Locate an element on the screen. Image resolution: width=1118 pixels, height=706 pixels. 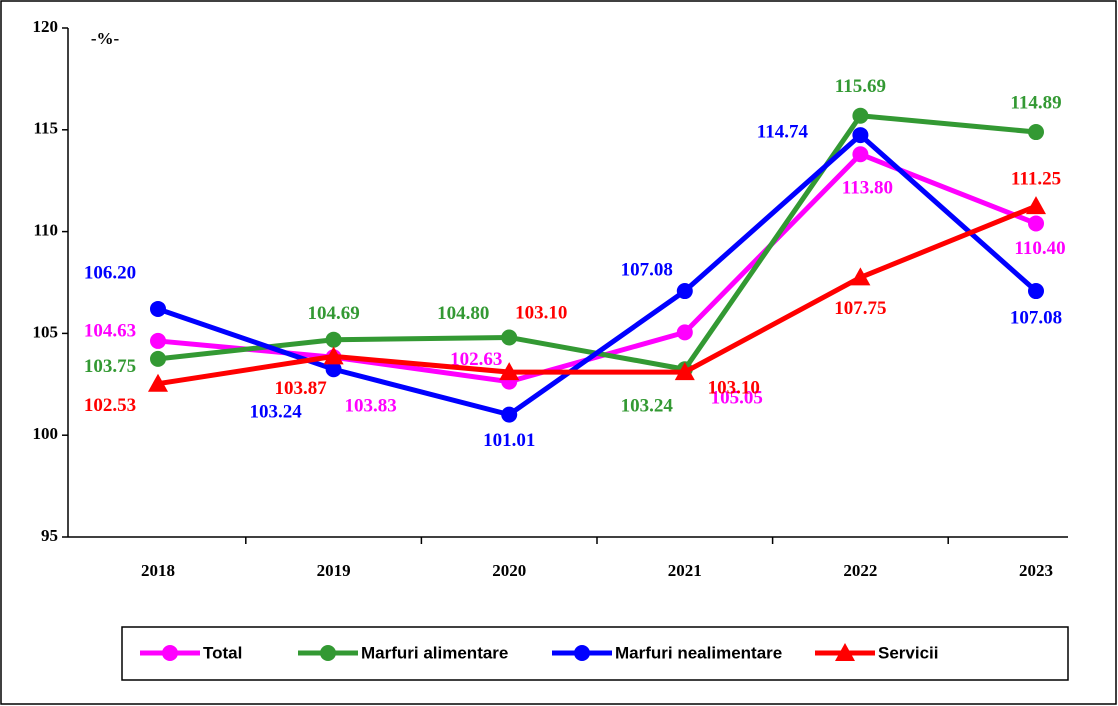
y-tick-label: 100 is located at coordinates (46, 433).